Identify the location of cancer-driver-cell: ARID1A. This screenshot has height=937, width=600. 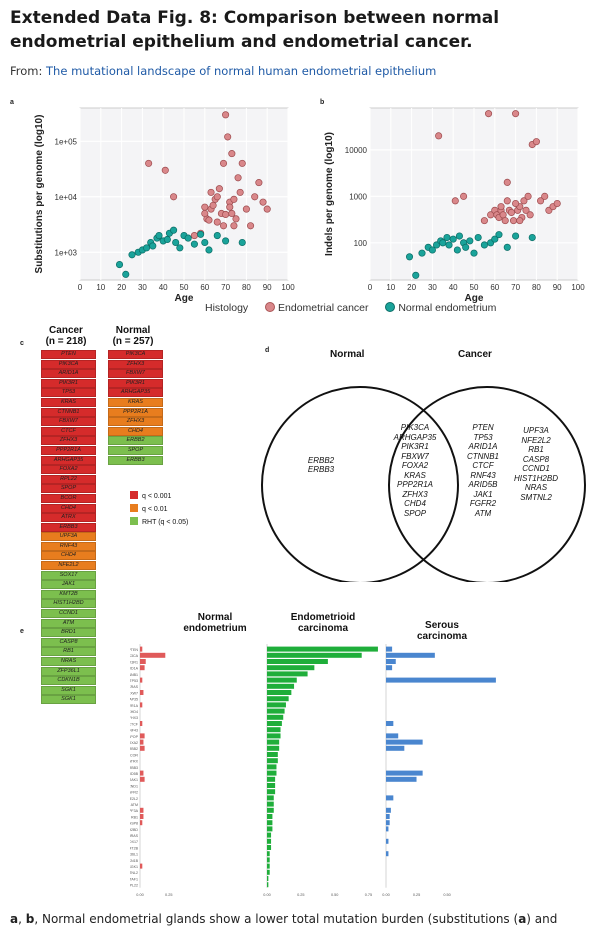
(68, 374).